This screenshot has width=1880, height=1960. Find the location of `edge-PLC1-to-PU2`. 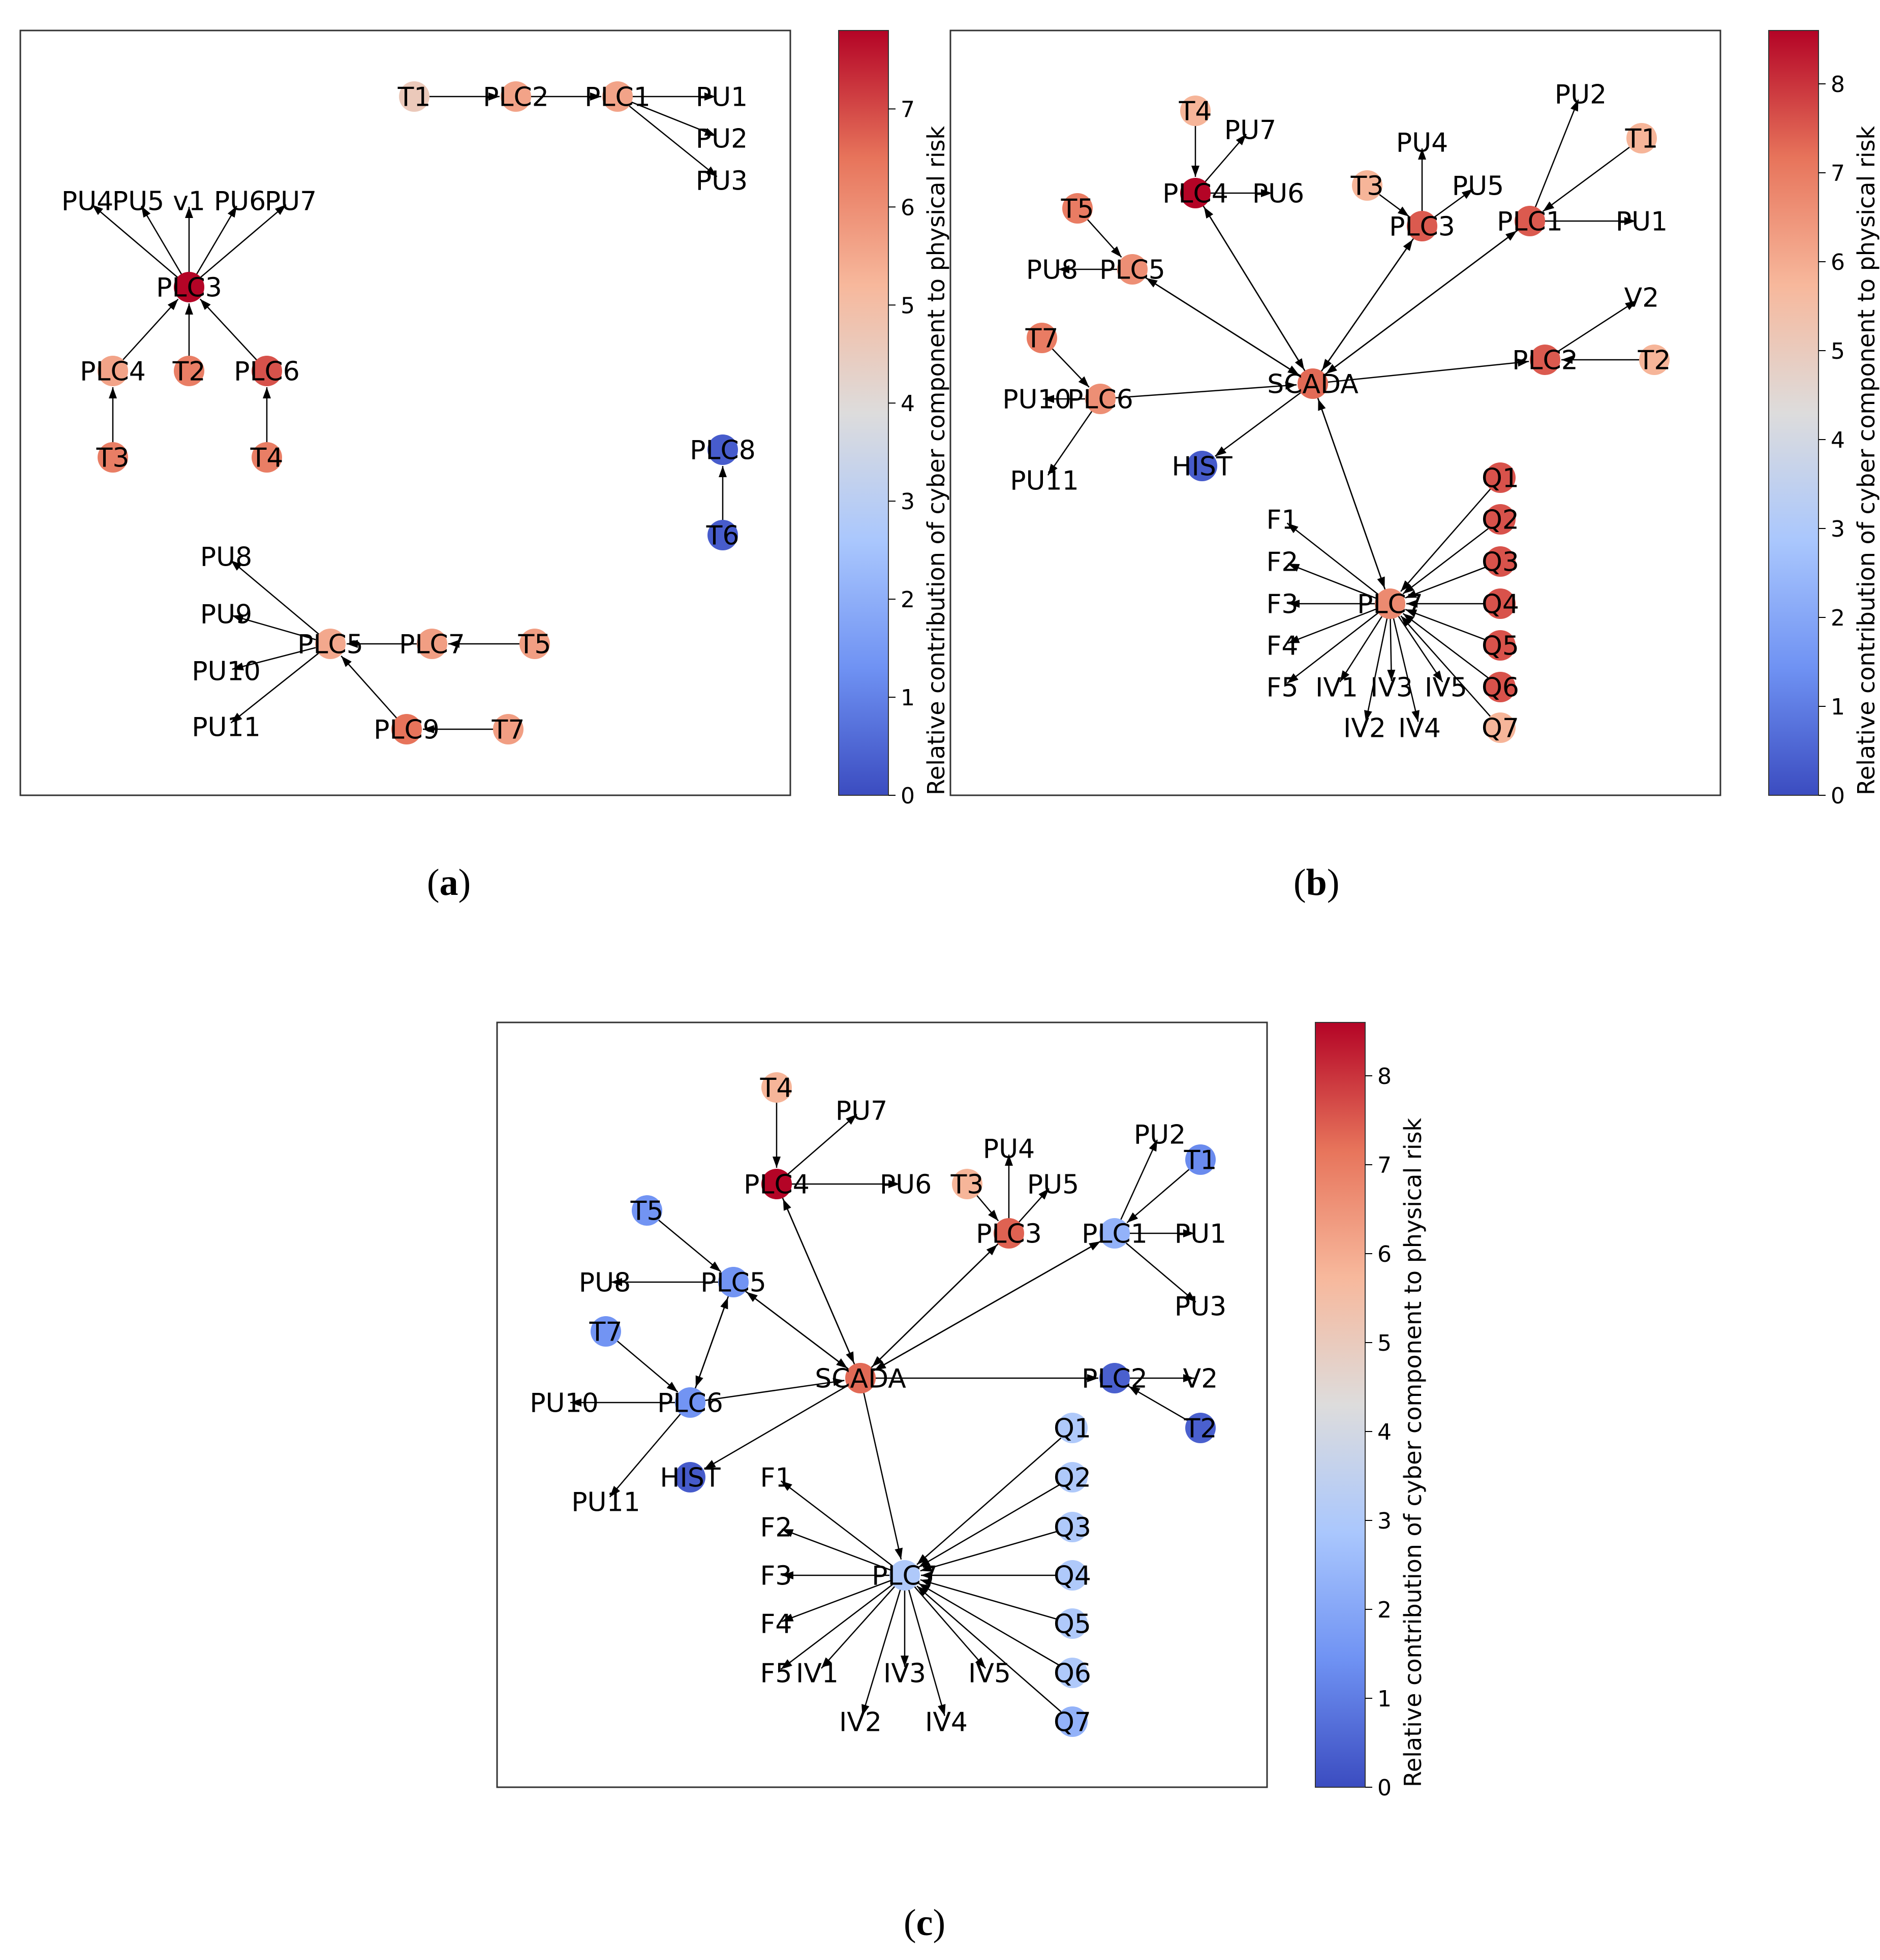

edge-PLC1-to-PU2 is located at coordinates (1136, 1186).